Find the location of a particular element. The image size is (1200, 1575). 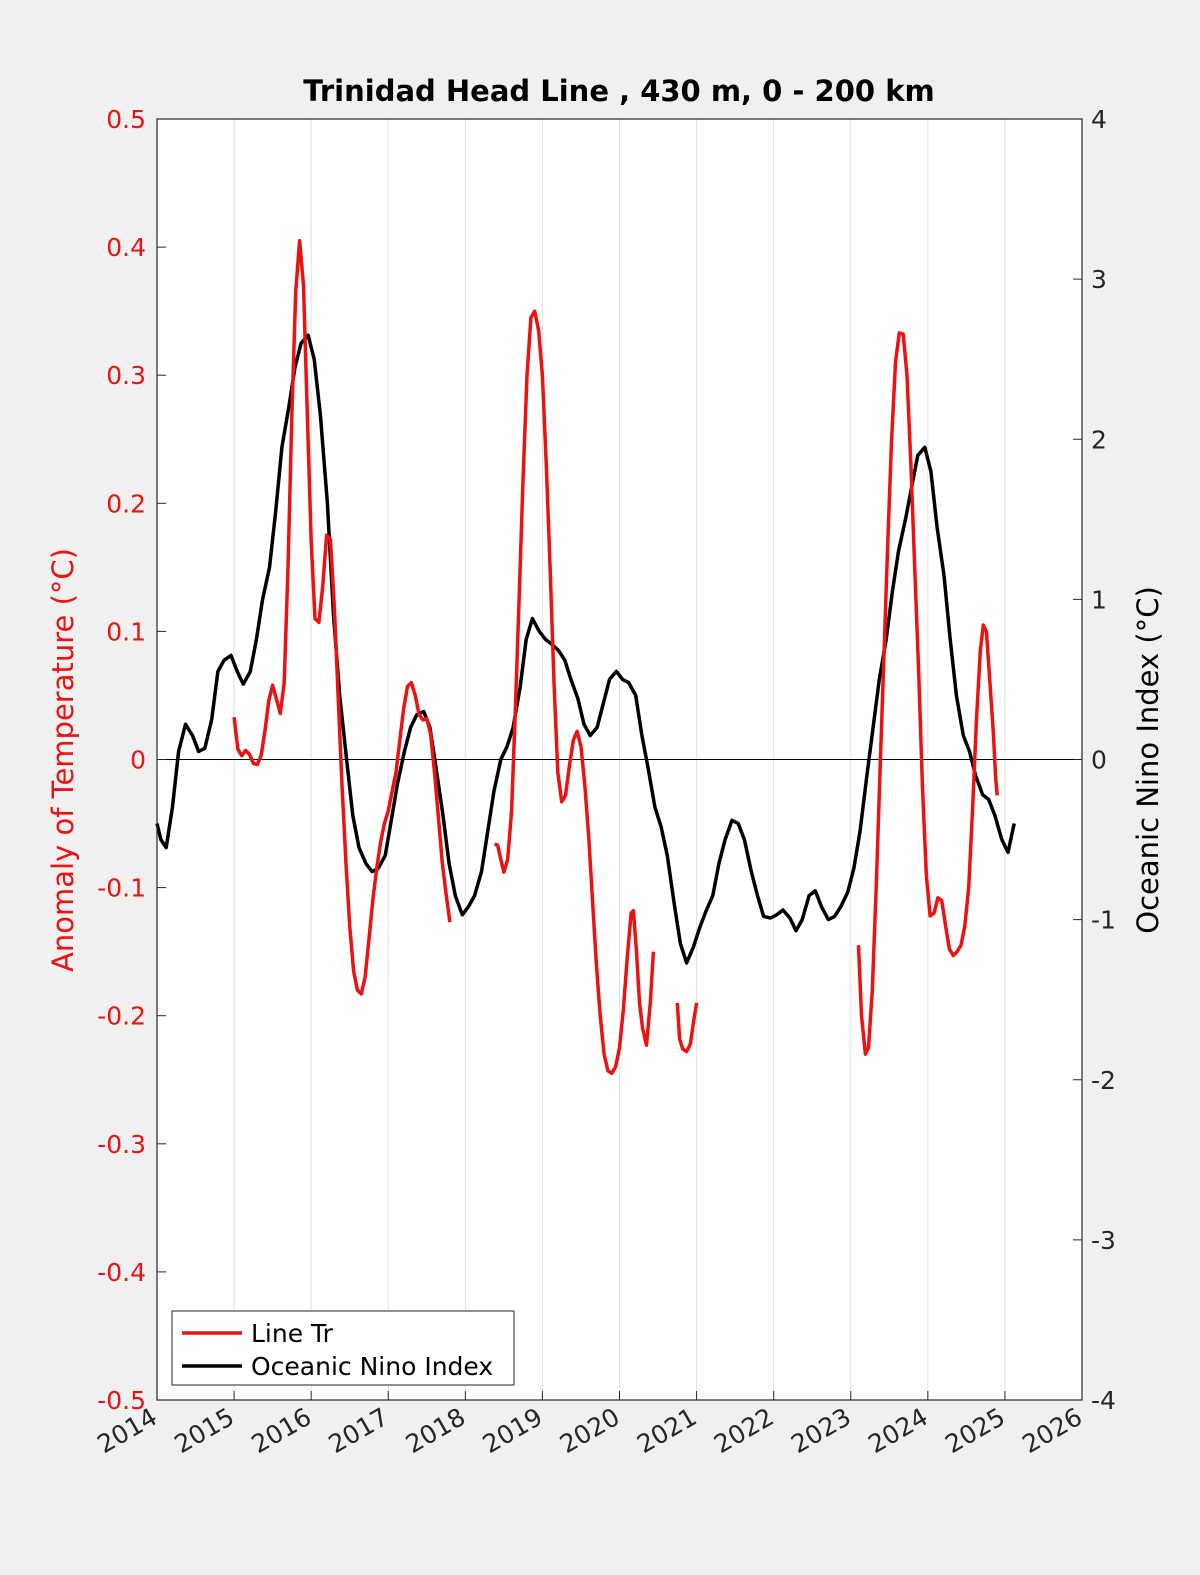

chart-title: Trinidad Head Line , 430 m, 0 - 200 km is located at coordinates (618, 91).